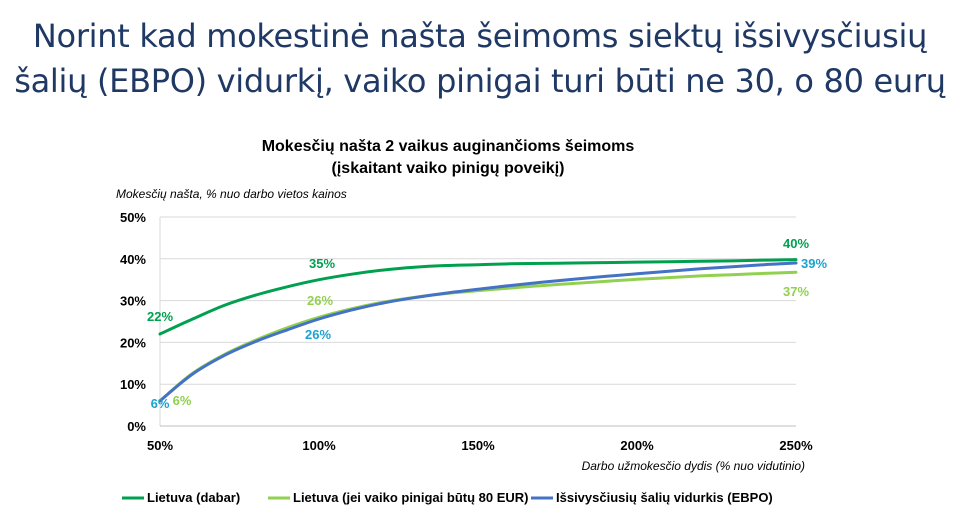 The width and height of the screenshot is (960, 529). Describe the element at coordinates (693, 466) in the screenshot. I see `x-axis-label: Darbo užmokesčio dydis (% nuo vidutinio)` at that location.